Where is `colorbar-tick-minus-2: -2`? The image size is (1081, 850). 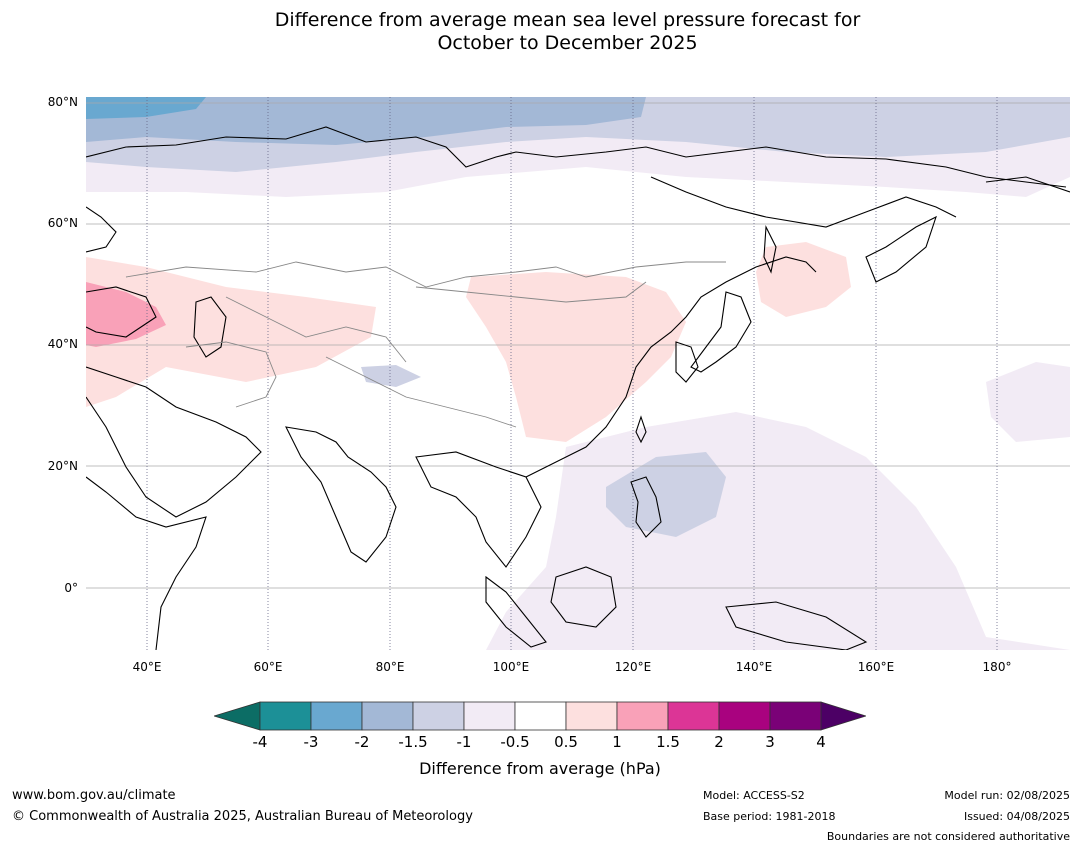 colorbar-tick-minus-2: -2 is located at coordinates (362, 742).